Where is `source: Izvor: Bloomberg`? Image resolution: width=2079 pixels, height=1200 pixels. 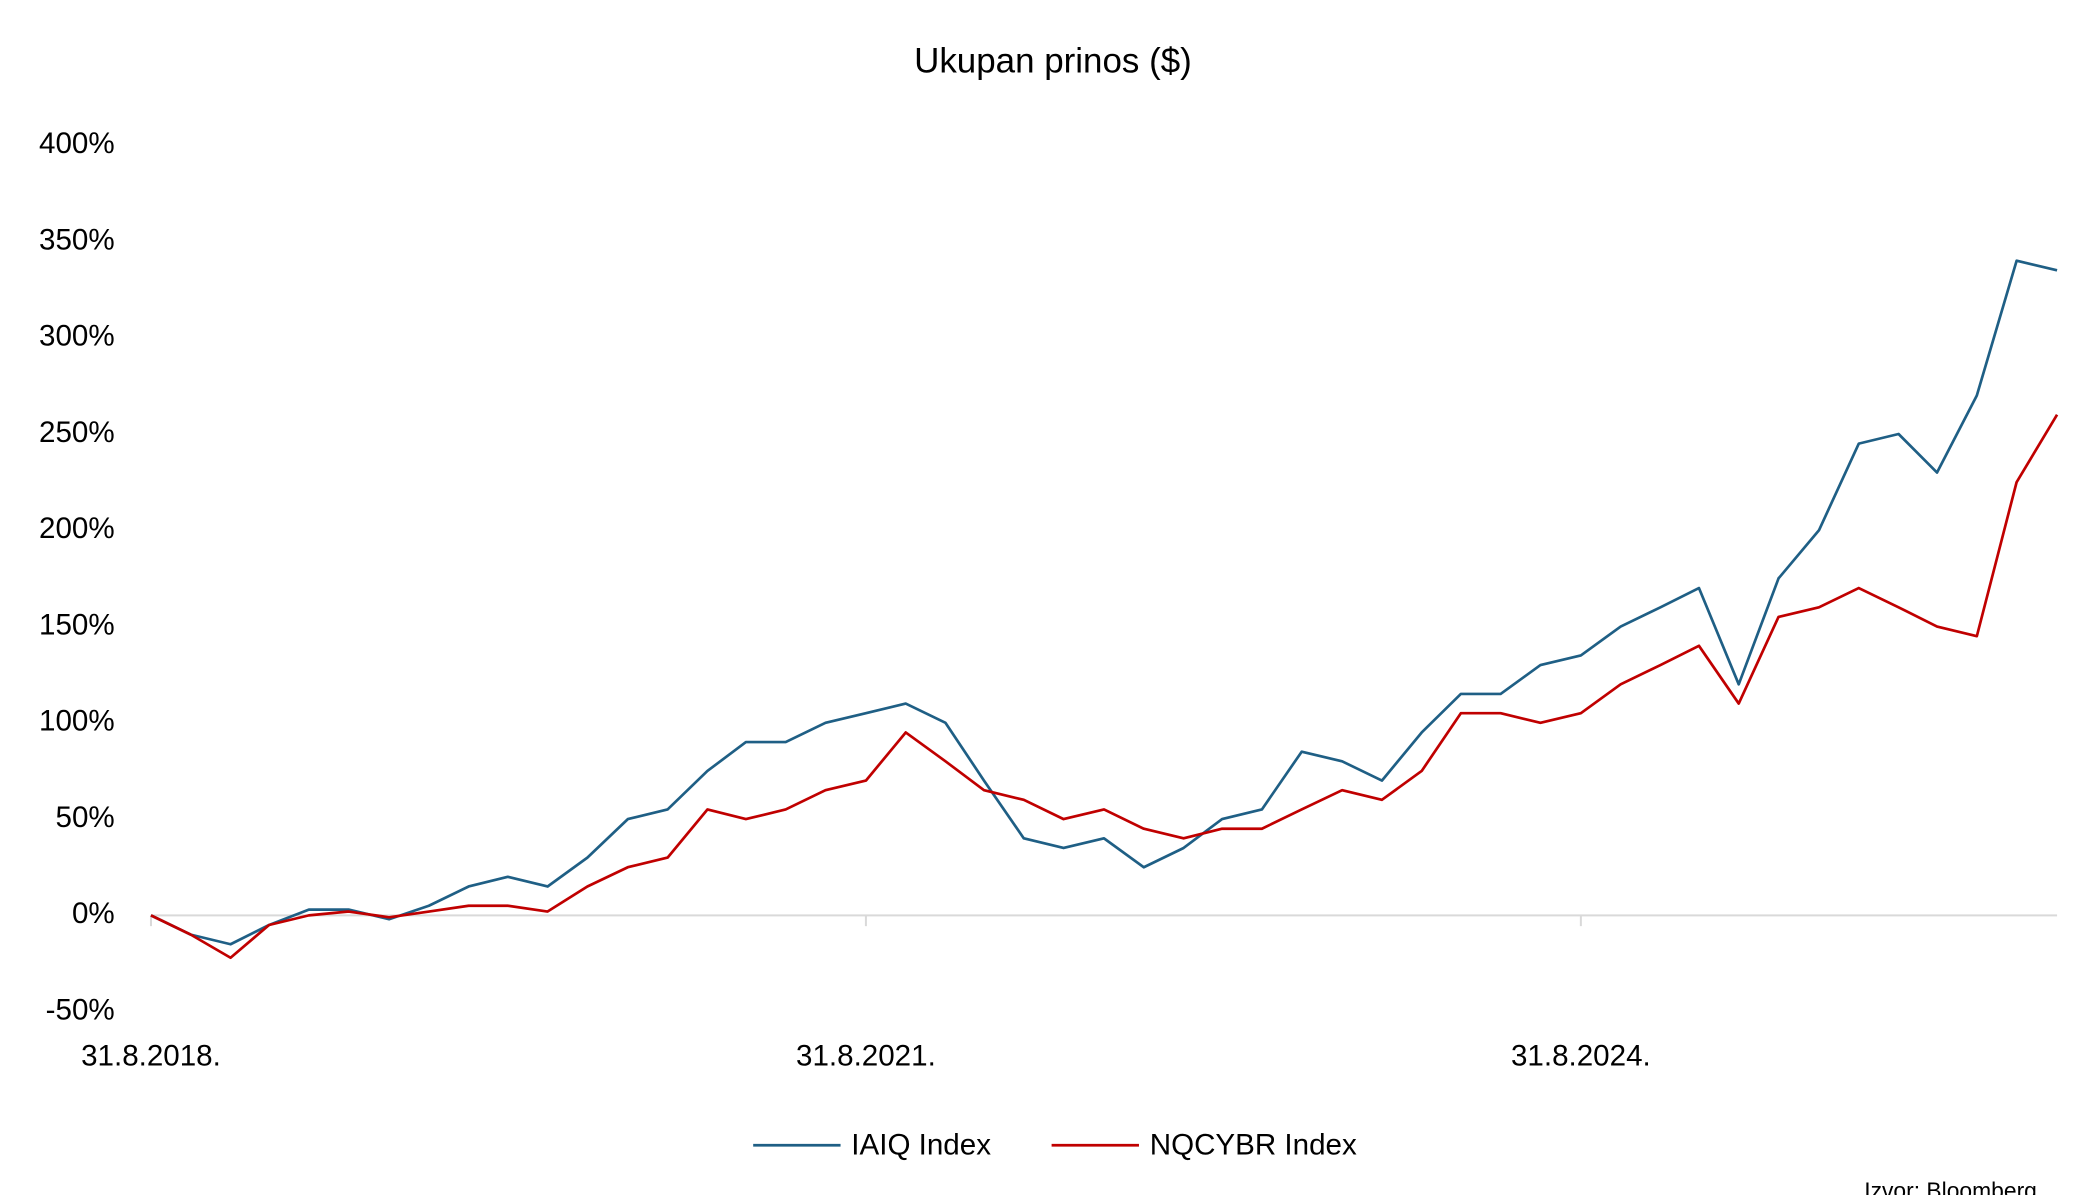
source: Izvor: Bloomberg is located at coordinates (1950, 1186).